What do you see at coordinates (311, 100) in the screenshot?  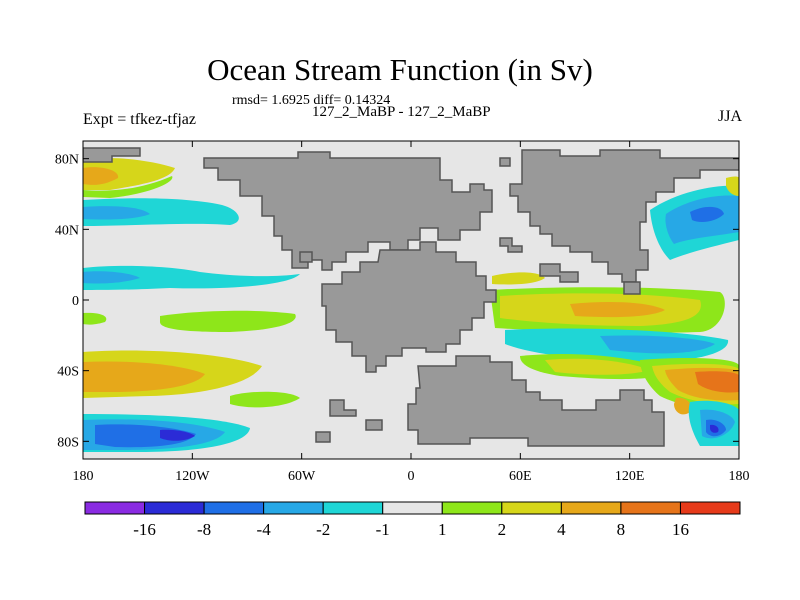 I see `stats-label: rmsd= 1.6925 diff= 0.14324` at bounding box center [311, 100].